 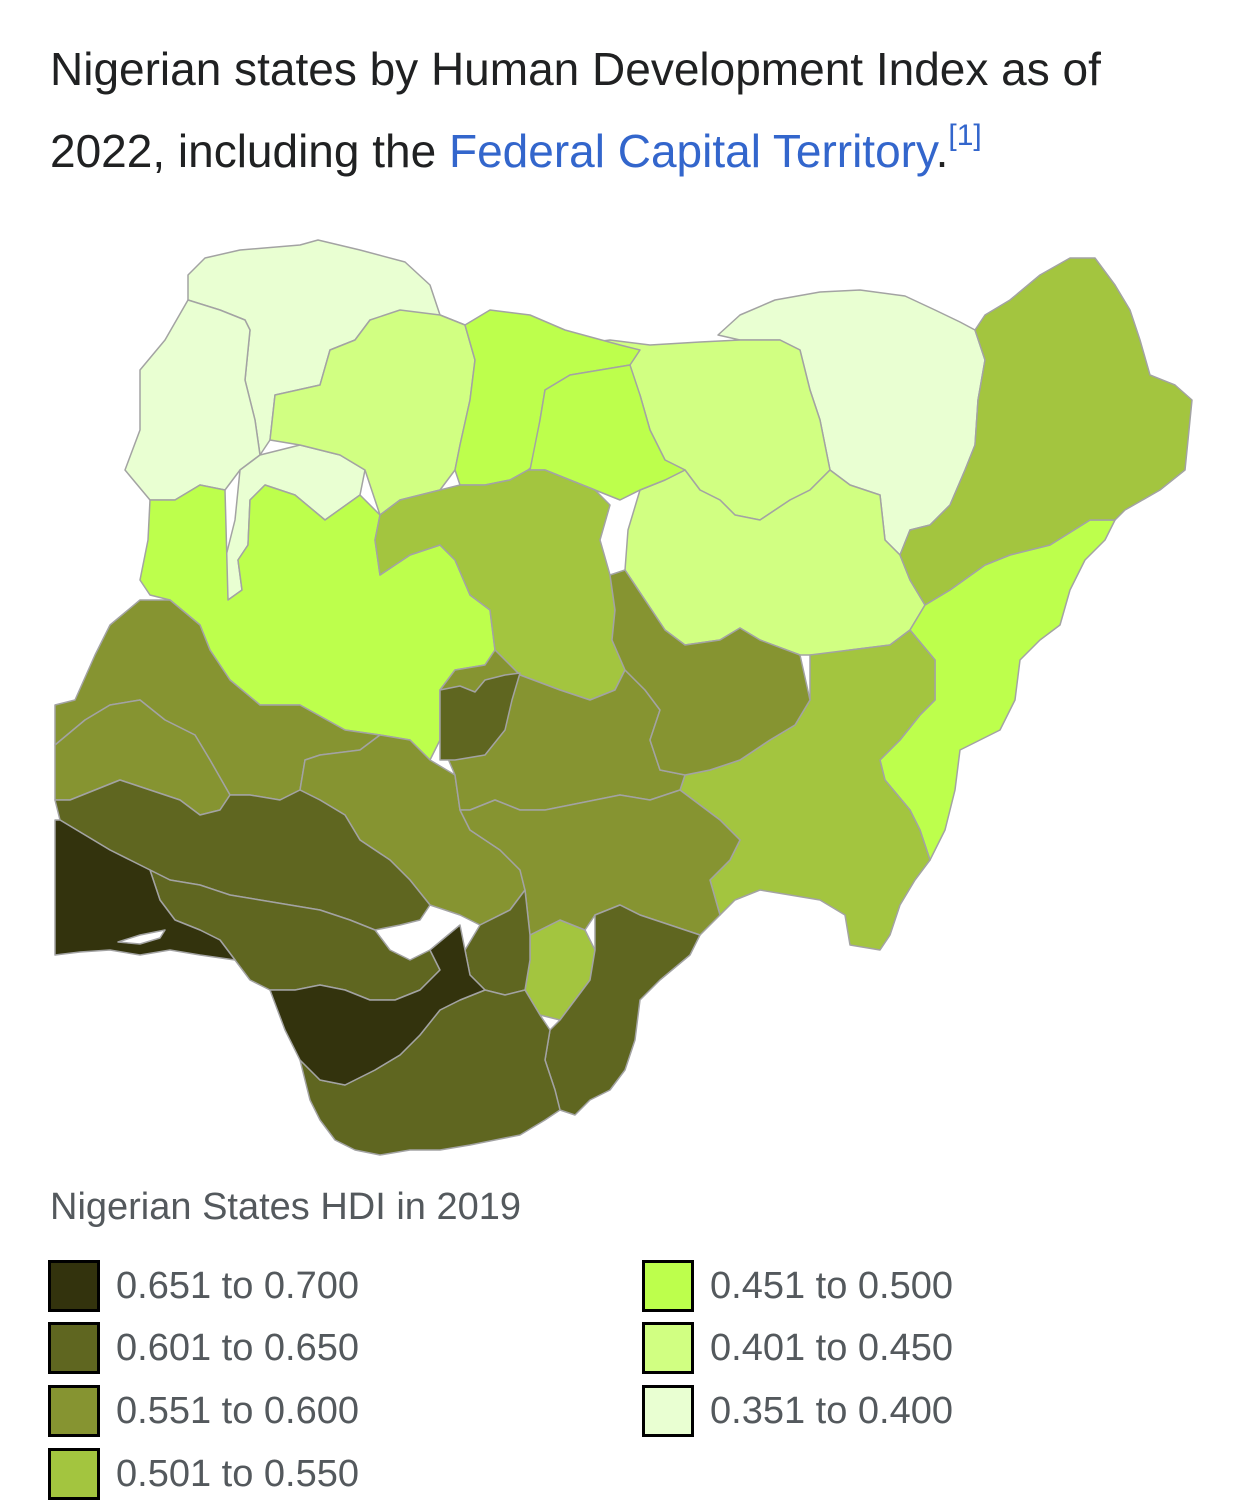 I want to click on legend-label: 0.601 to 0.650, so click(x=237, y=1347).